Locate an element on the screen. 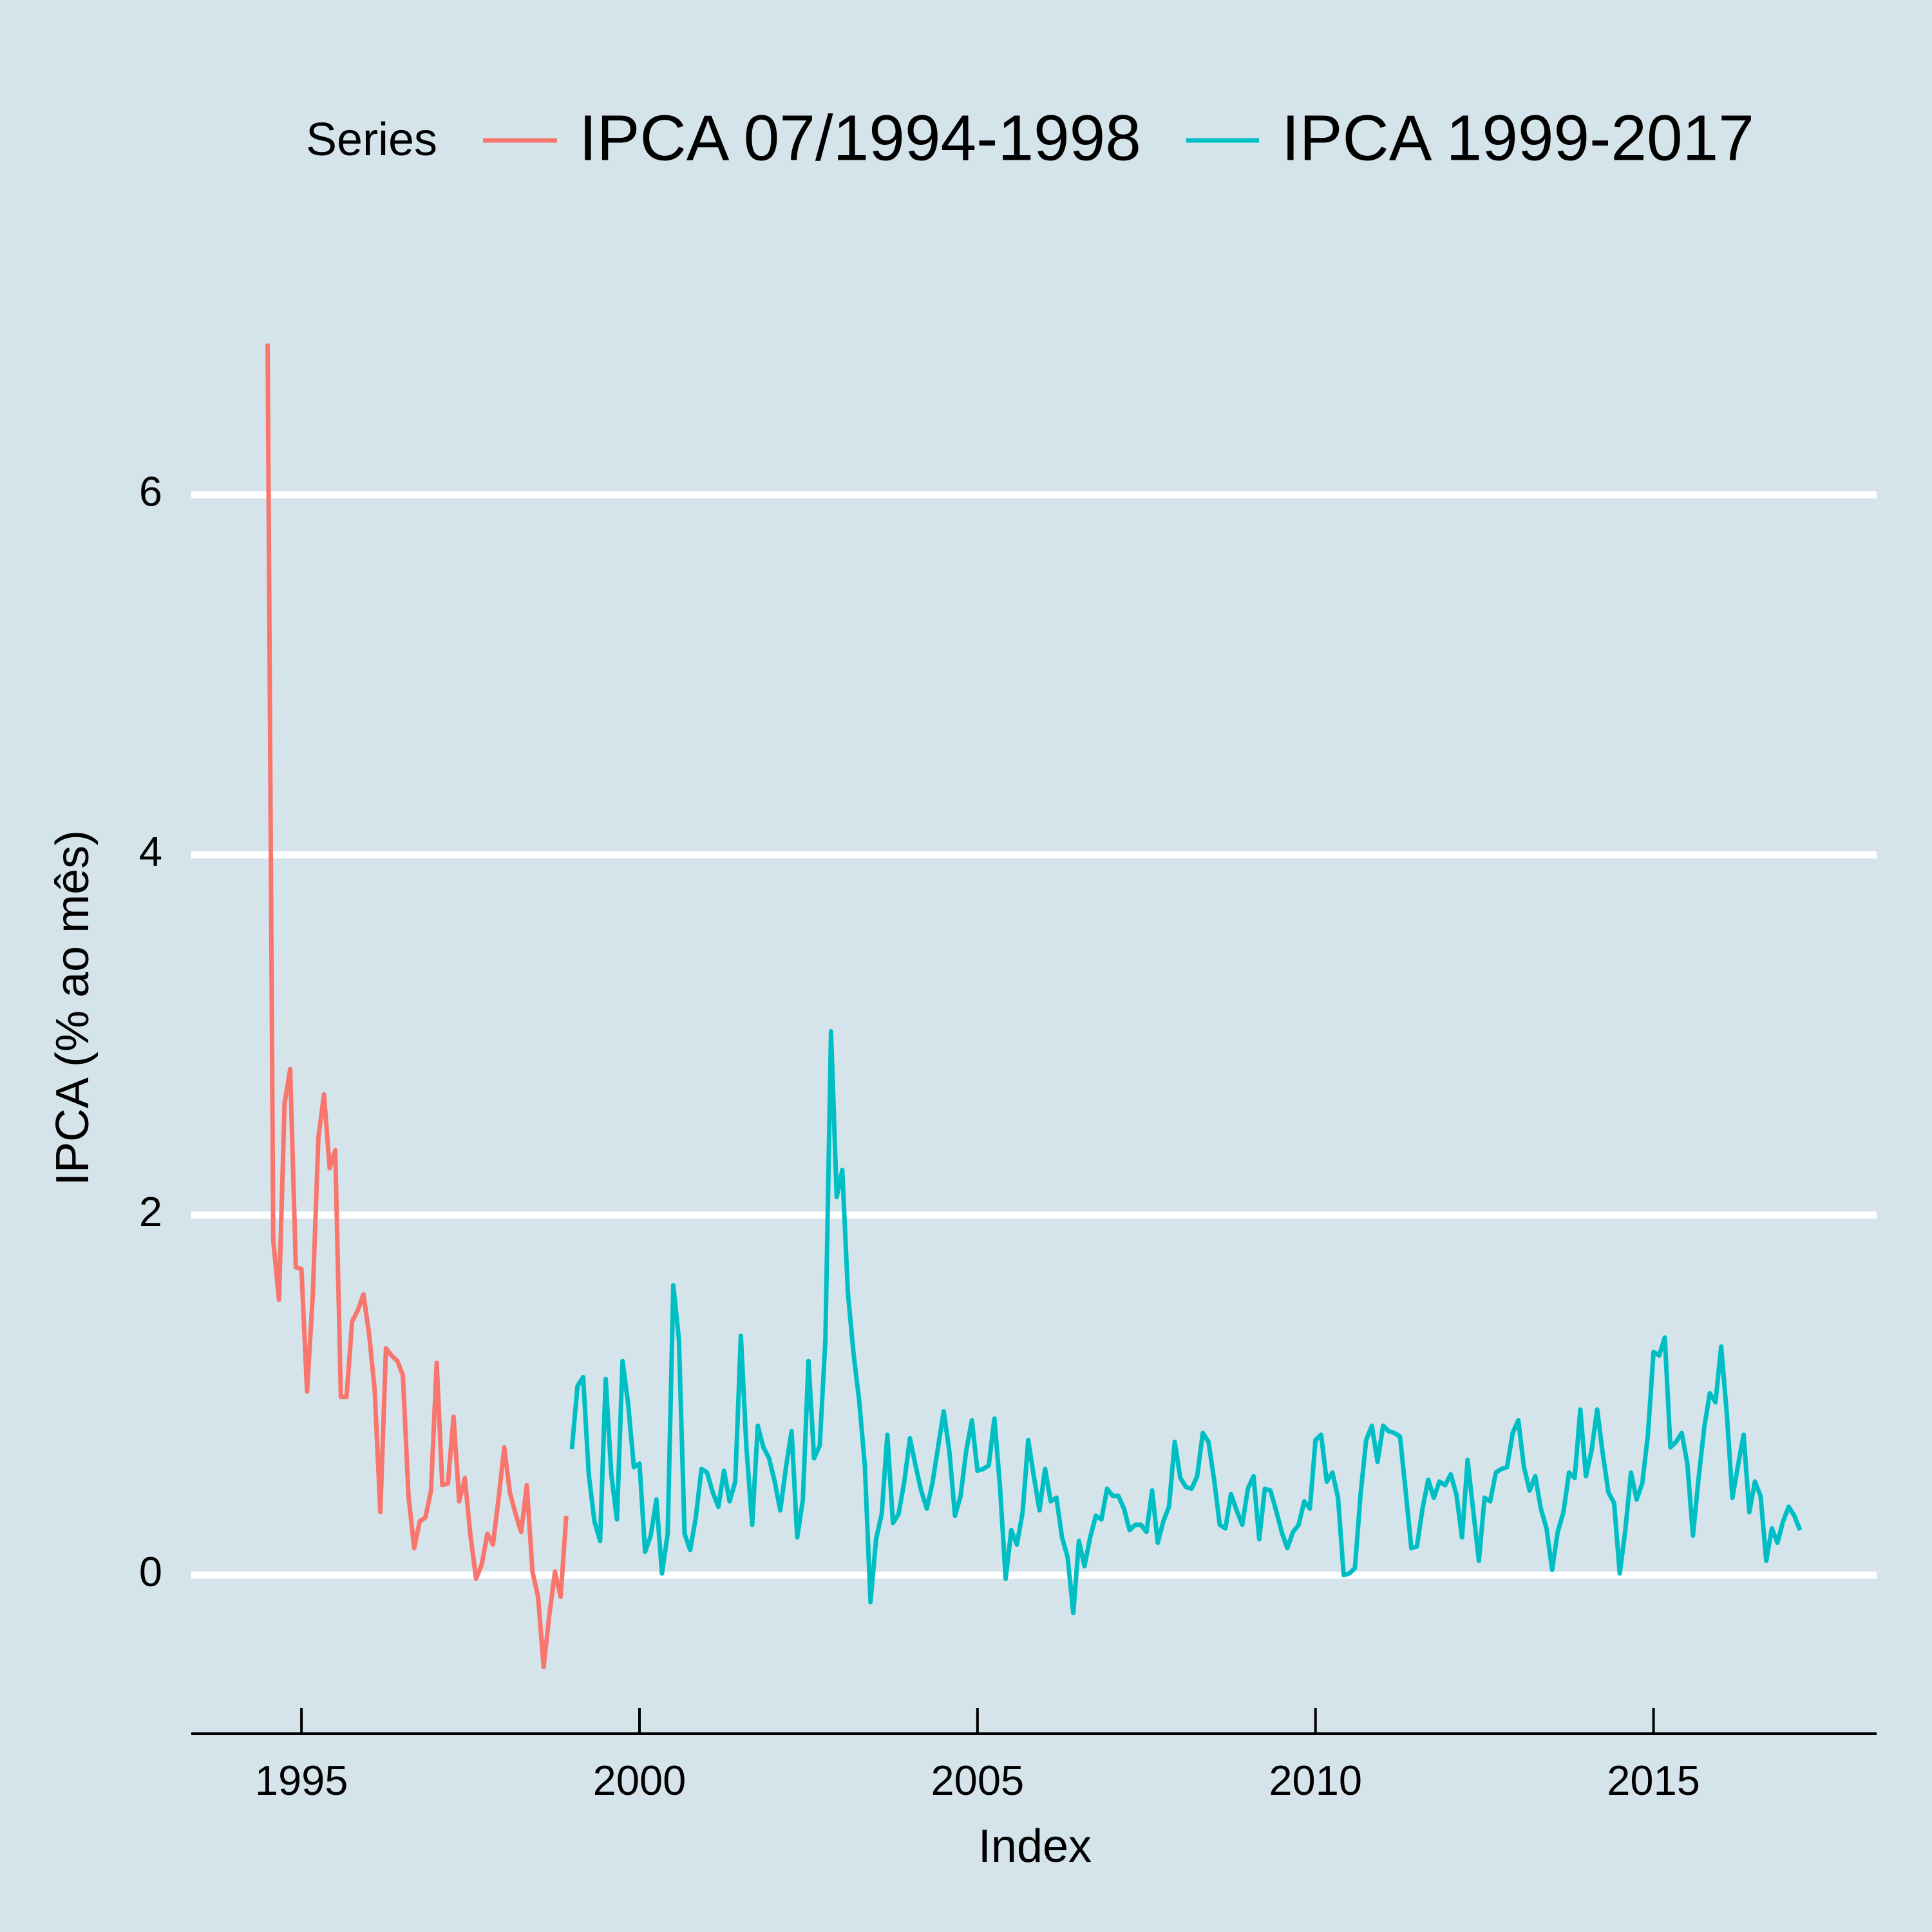 The width and height of the screenshot is (1932, 1932). y-tick-label: 0 is located at coordinates (151, 1572).